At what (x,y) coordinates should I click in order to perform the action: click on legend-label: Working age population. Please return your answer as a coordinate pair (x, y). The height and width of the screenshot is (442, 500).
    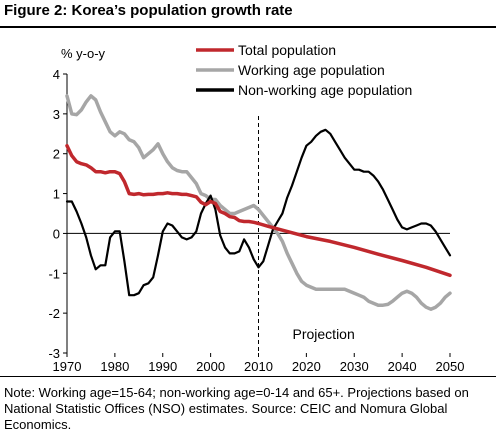
    Looking at the image, I should click on (311, 70).